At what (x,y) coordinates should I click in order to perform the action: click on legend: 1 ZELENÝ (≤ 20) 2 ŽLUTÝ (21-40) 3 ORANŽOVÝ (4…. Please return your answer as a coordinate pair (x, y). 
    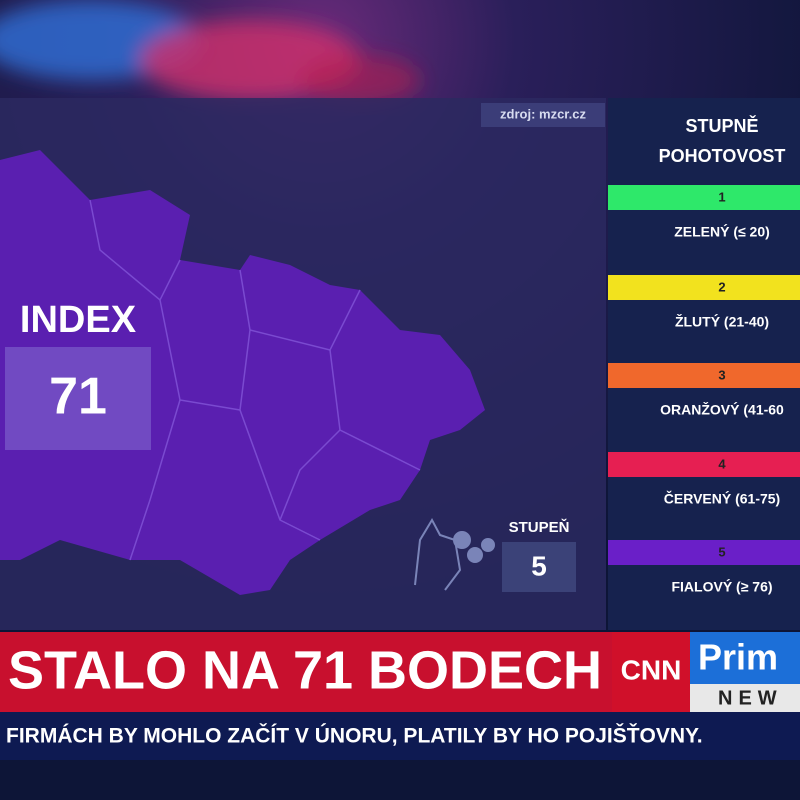
    Looking at the image, I should click on (704, 390).